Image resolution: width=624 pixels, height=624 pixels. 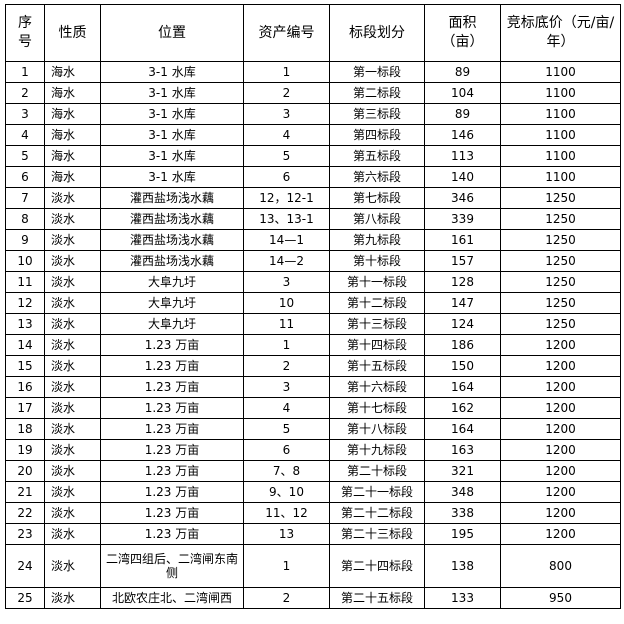 What do you see at coordinates (313, 534) in the screenshot?
I see `table-row: 23 淡水 1.23 万亩 13 第二十三标段 195 1200` at bounding box center [313, 534].